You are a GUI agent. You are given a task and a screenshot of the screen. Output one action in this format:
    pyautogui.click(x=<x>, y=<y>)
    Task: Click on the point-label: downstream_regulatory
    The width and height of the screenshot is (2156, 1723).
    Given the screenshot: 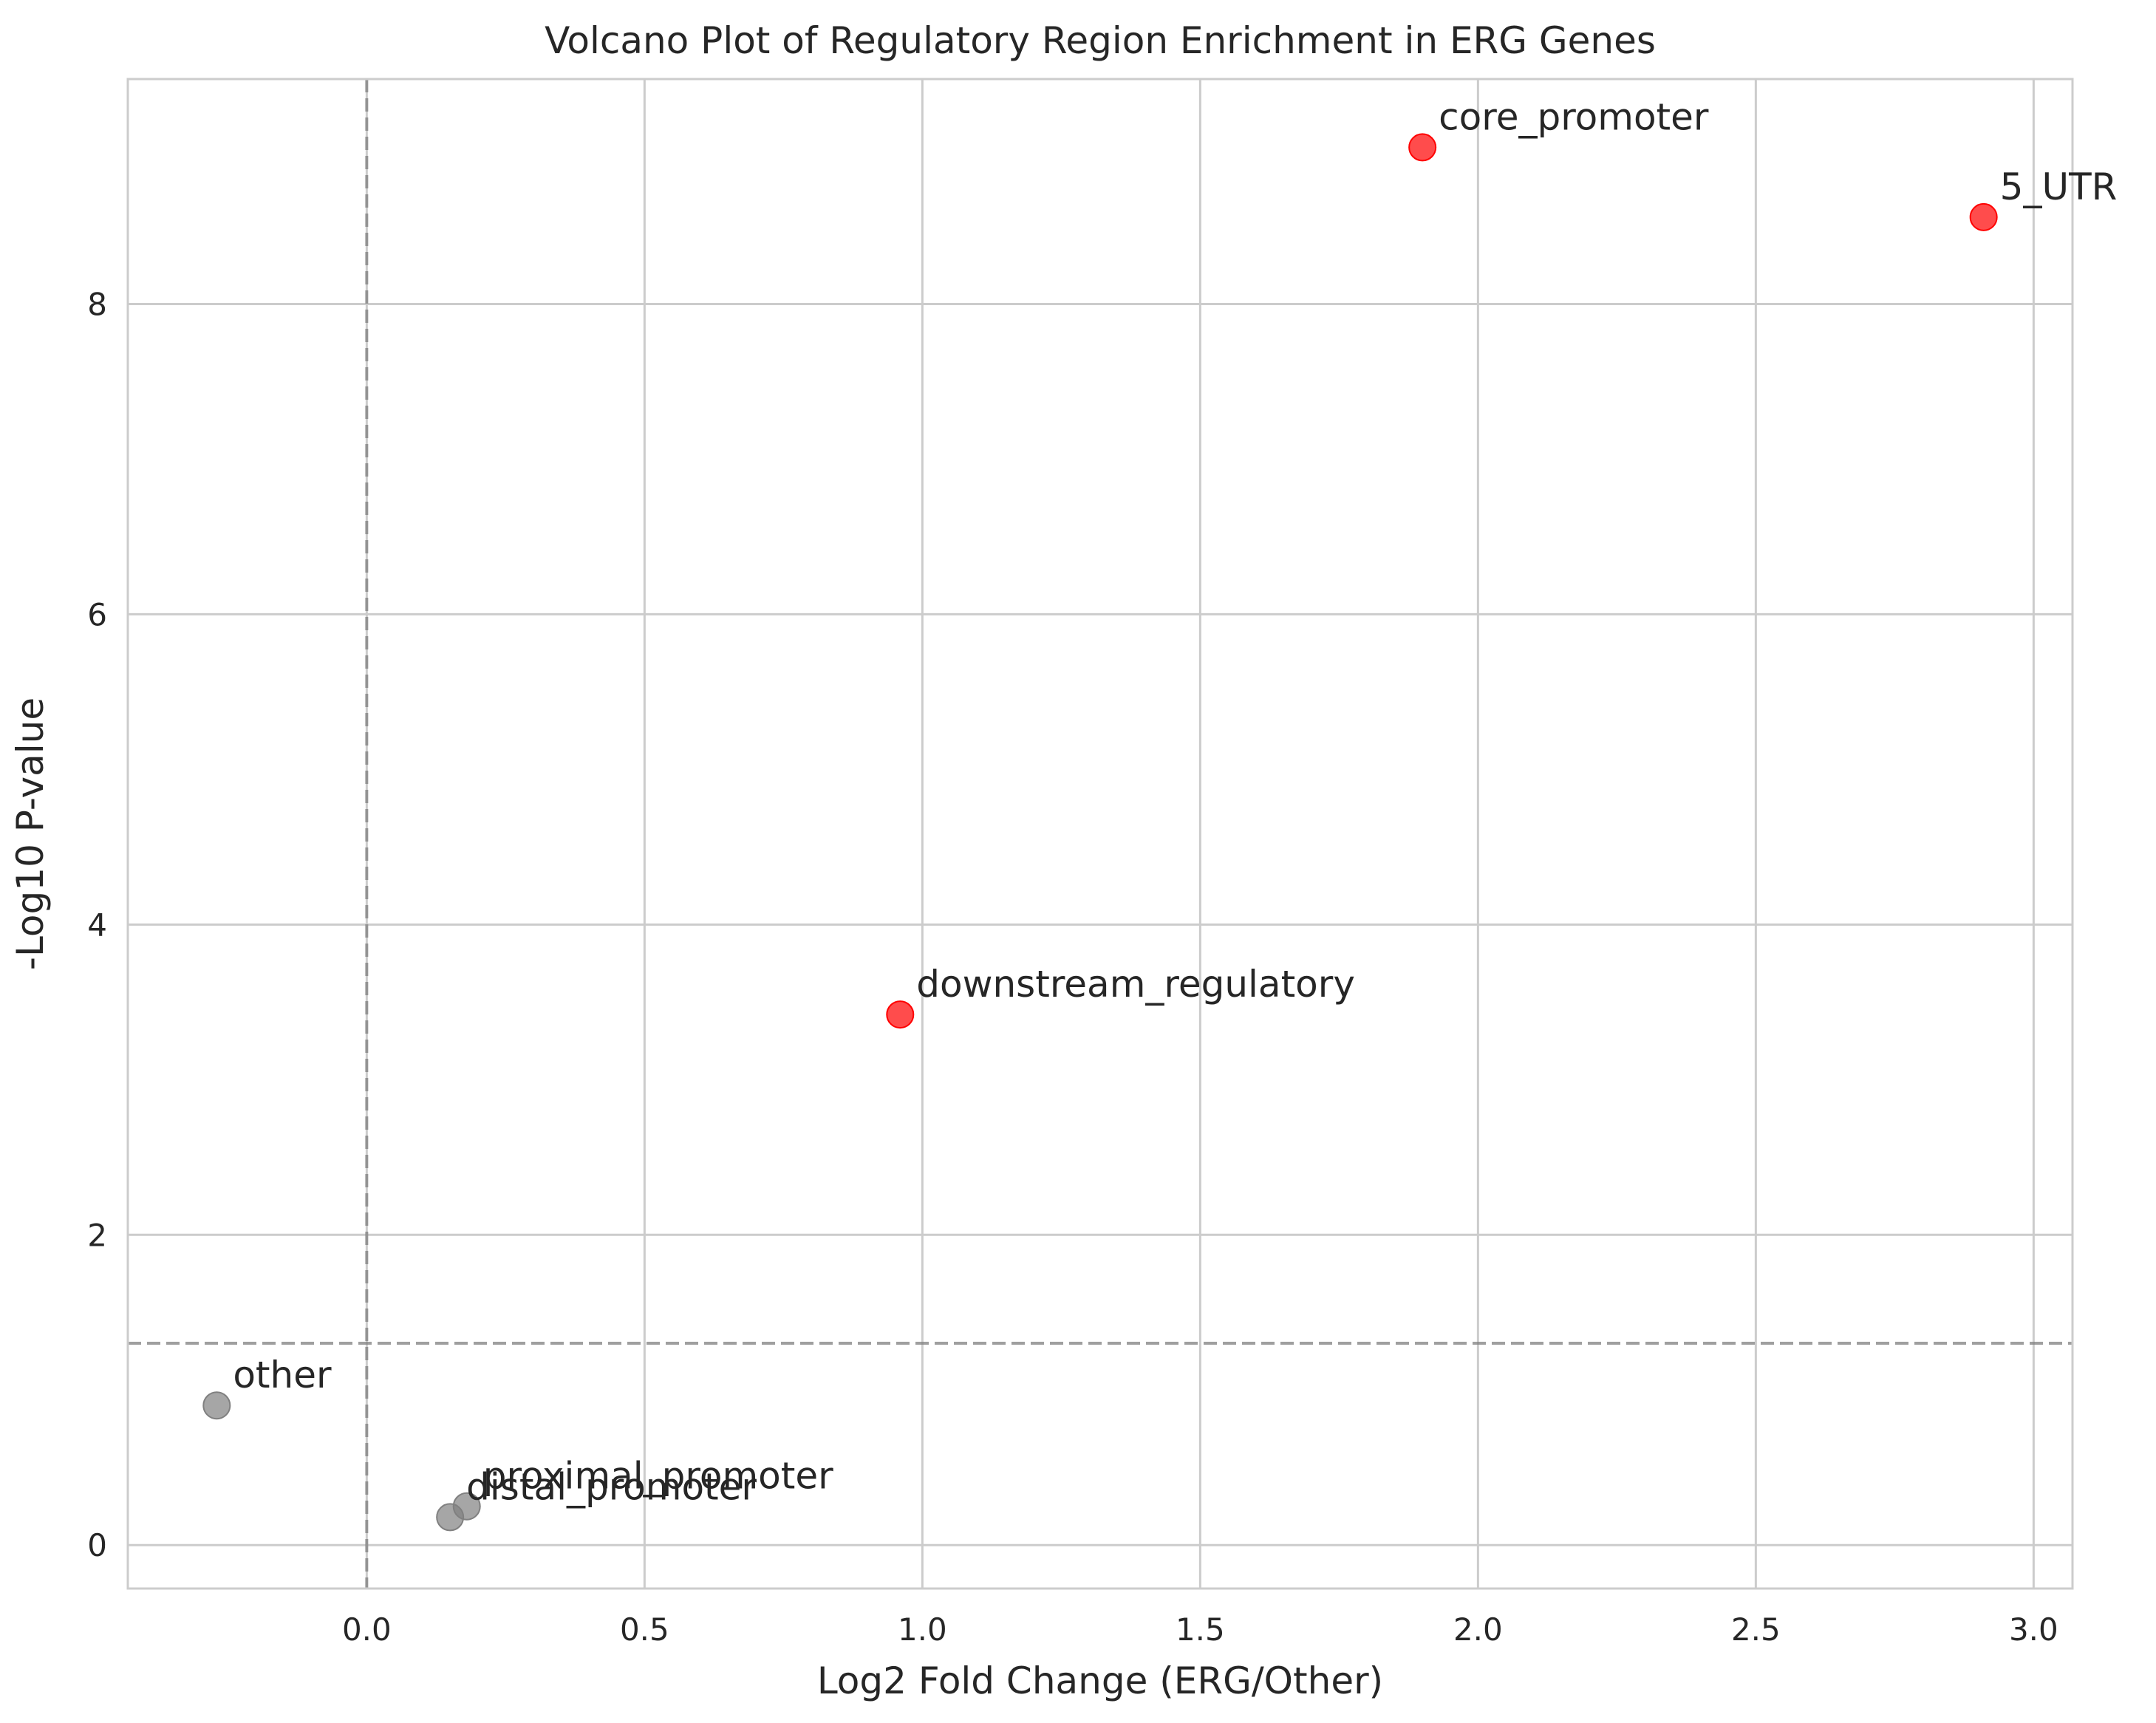 What is the action you would take?
    pyautogui.click(x=1135, y=984)
    